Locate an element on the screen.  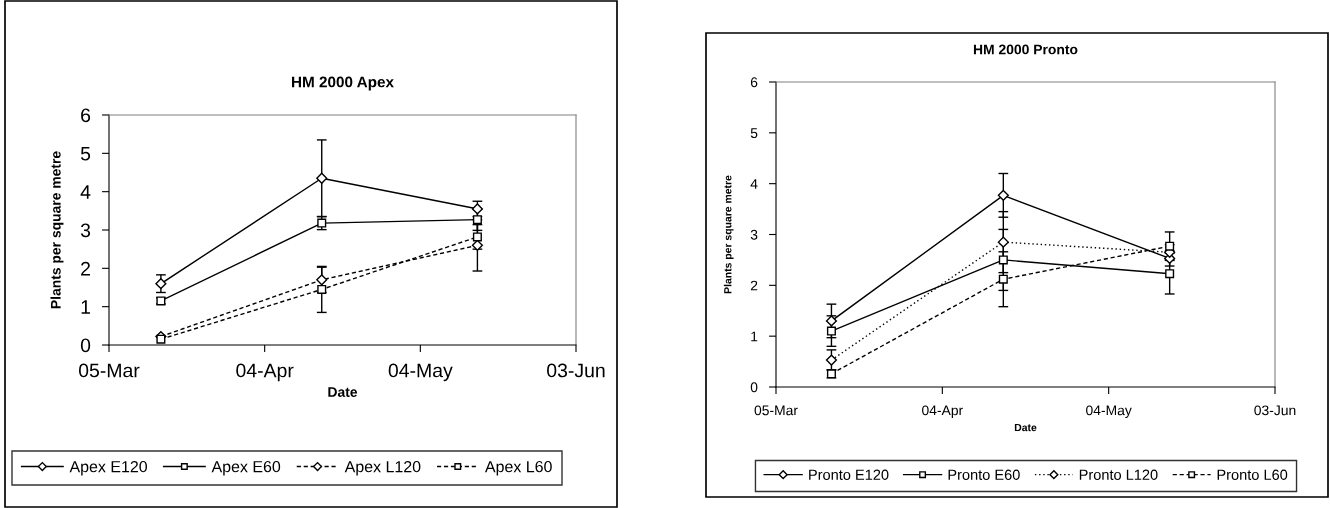
legend-label: Pronto E60 is located at coordinates (984, 474).